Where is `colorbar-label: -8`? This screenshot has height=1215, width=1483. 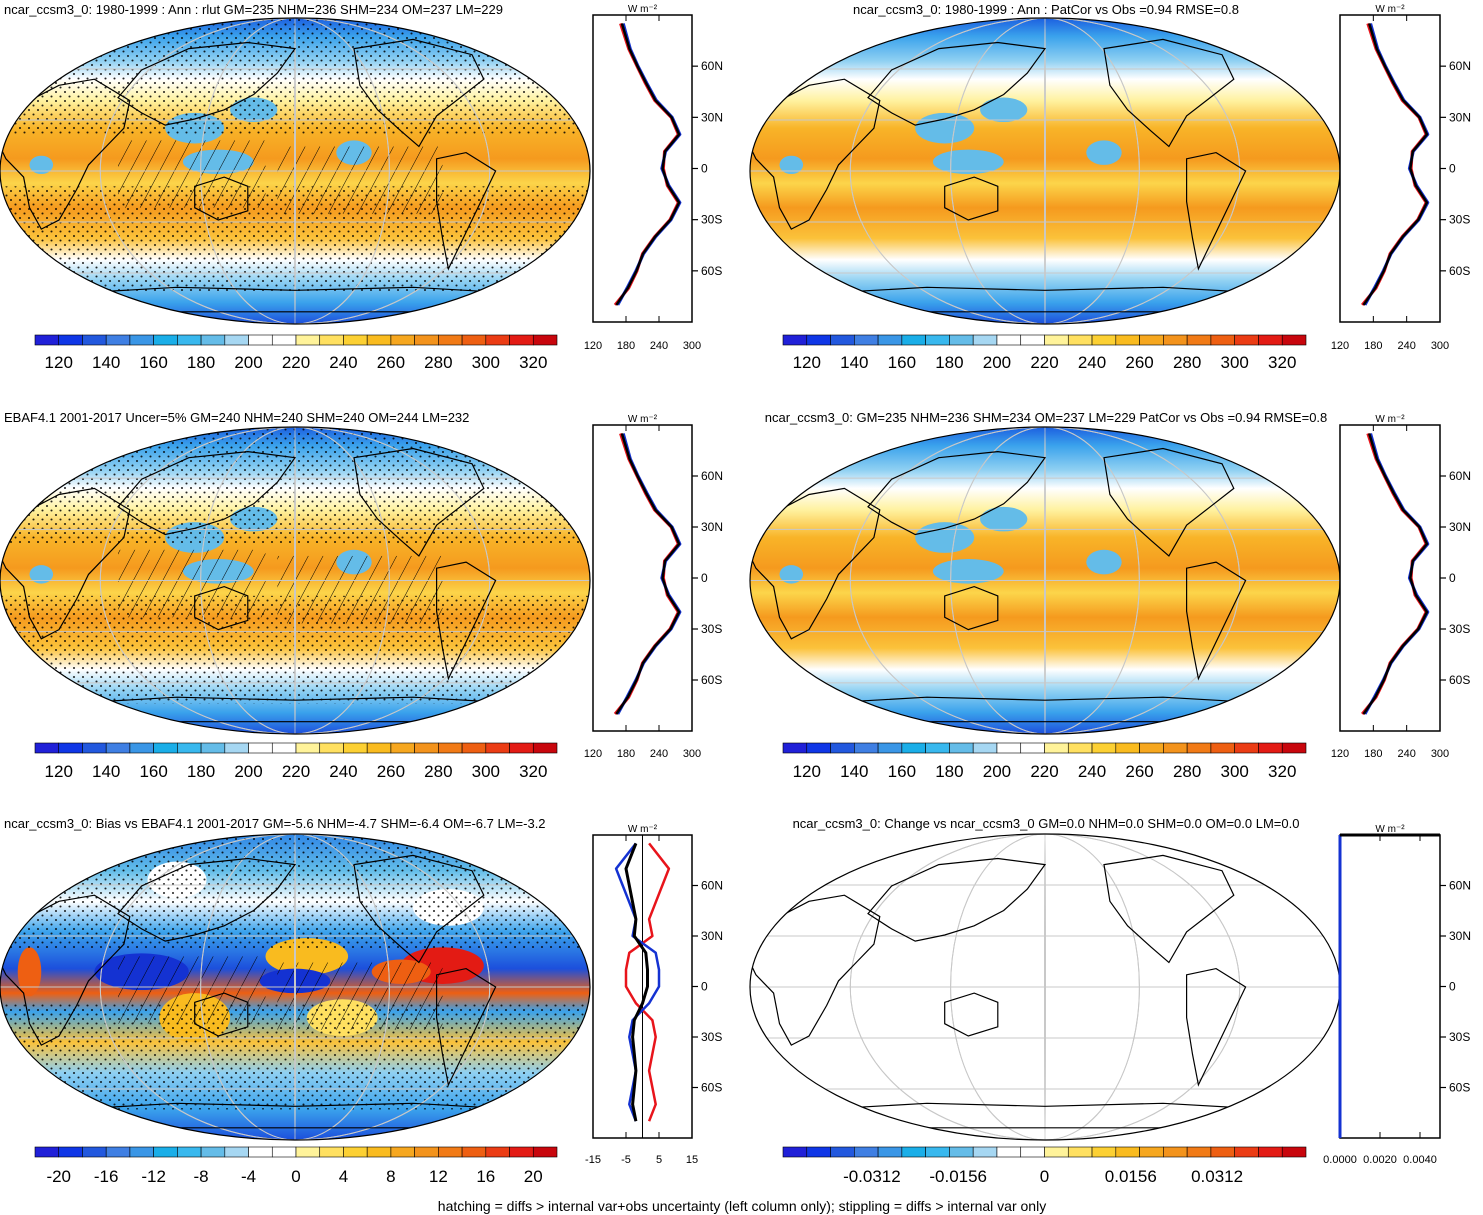 colorbar-label: -8 is located at coordinates (201, 1176).